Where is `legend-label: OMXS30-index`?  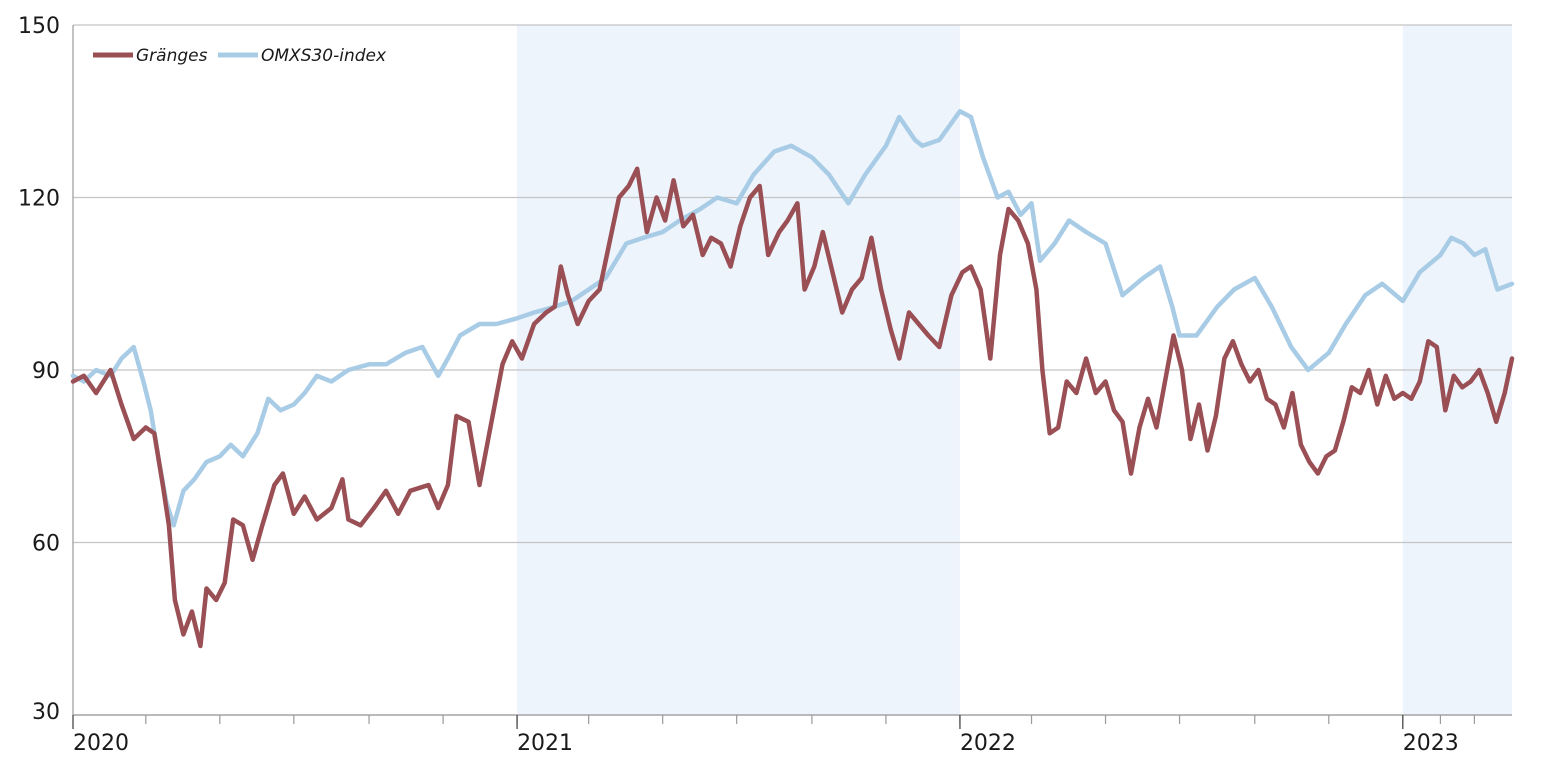
legend-label: OMXS30-index is located at coordinates (324, 56).